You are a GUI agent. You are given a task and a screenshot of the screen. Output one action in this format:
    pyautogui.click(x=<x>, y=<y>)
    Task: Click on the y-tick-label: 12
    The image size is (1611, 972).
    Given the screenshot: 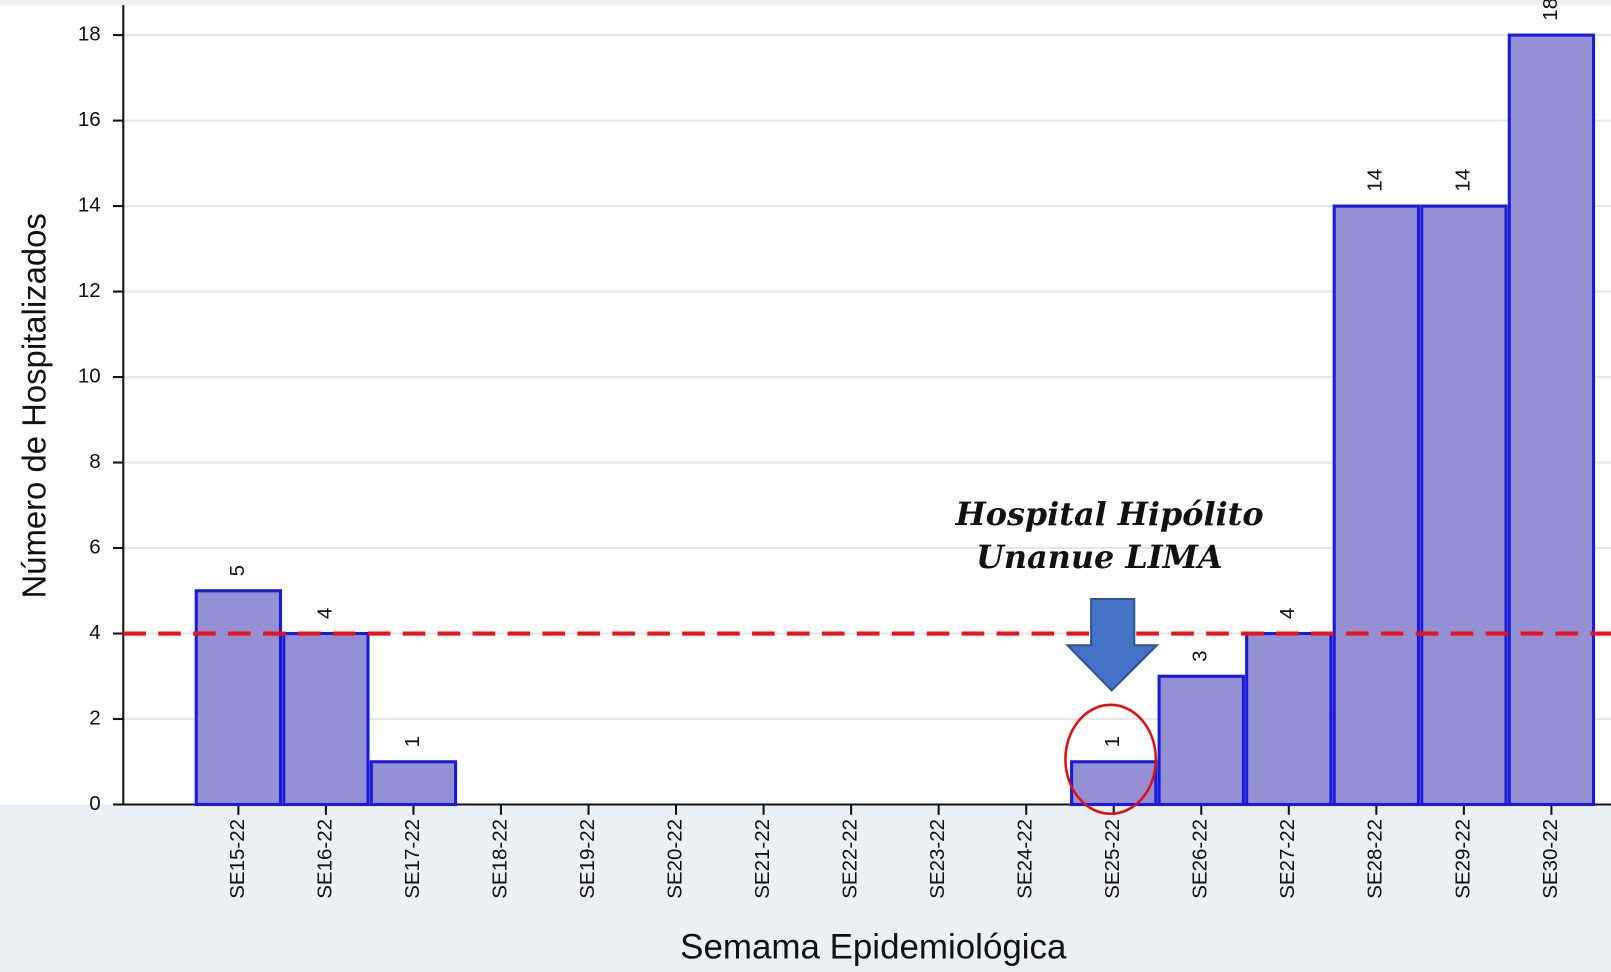 What is the action you would take?
    pyautogui.click(x=89, y=290)
    